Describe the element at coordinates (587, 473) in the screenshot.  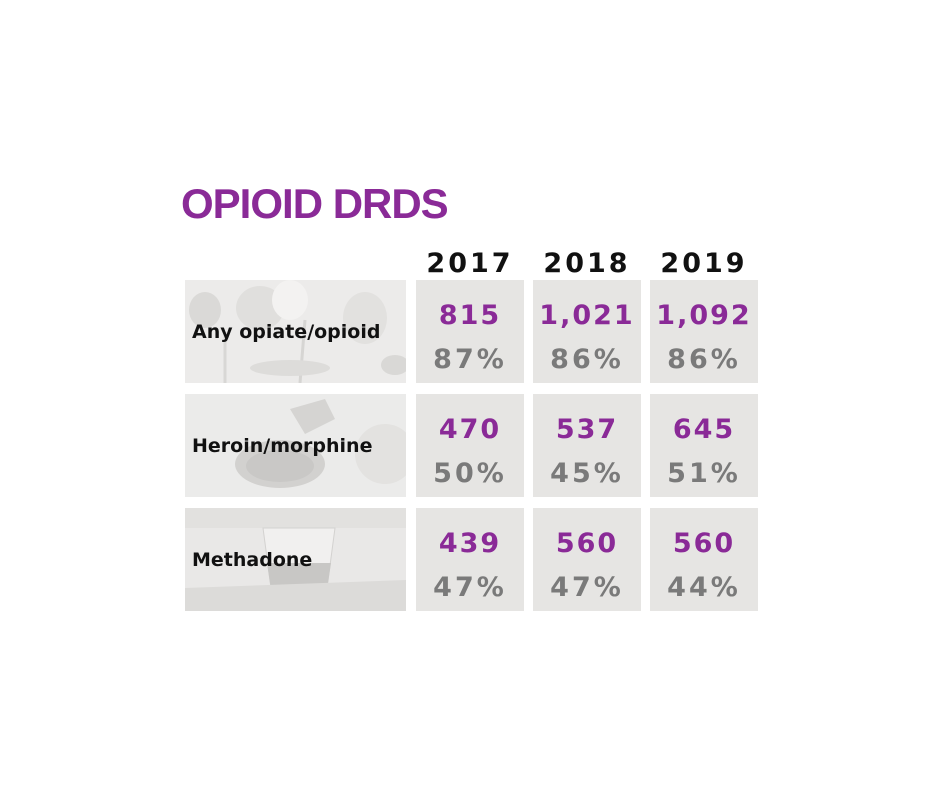
I see `percent-value: 45%` at that location.